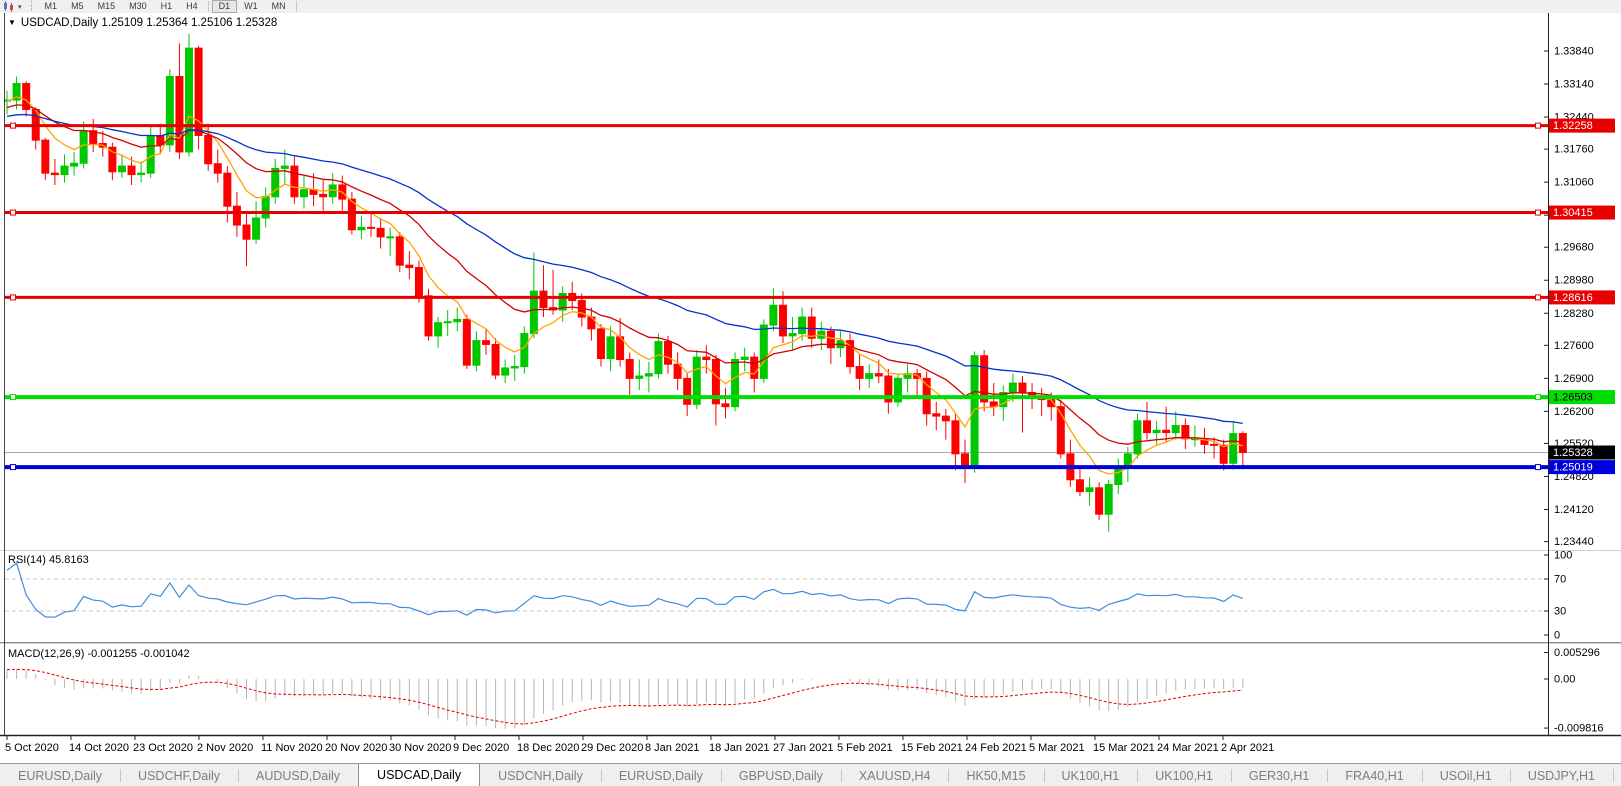 Image resolution: width=1621 pixels, height=786 pixels. I want to click on date-axis-label: 24 Mar 2021, so click(1188, 748).